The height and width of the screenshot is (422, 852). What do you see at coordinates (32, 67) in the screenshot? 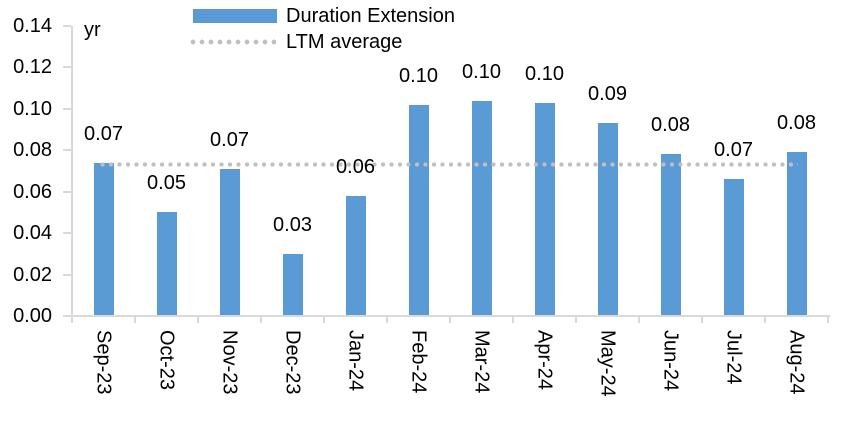
I see `y-axis-tick-label: 0.12` at bounding box center [32, 67].